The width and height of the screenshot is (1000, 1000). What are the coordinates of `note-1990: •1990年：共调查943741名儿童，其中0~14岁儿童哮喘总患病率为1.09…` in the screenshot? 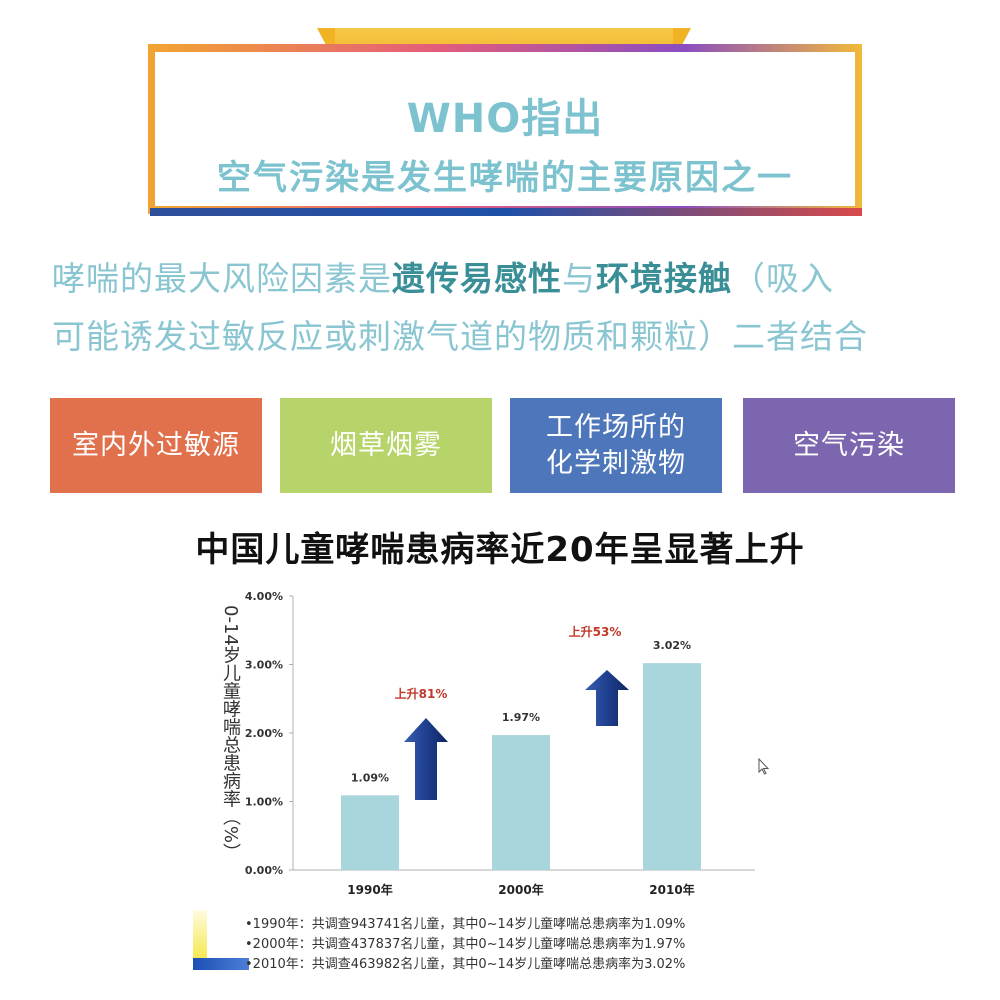 It's located at (465, 924).